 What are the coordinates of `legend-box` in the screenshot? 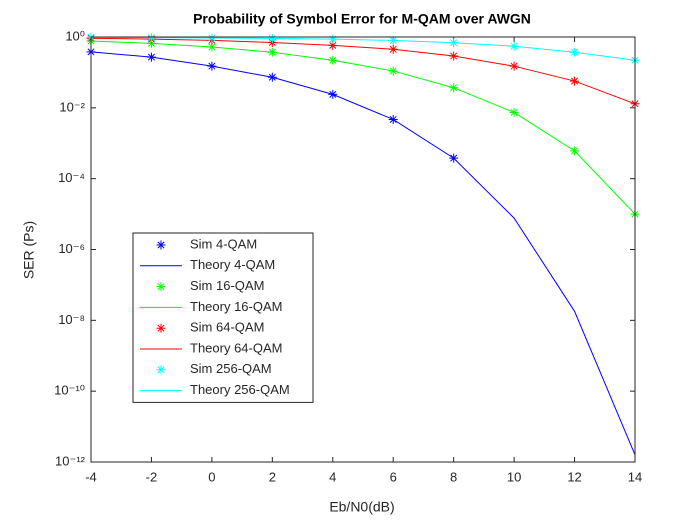 It's located at (223, 317).